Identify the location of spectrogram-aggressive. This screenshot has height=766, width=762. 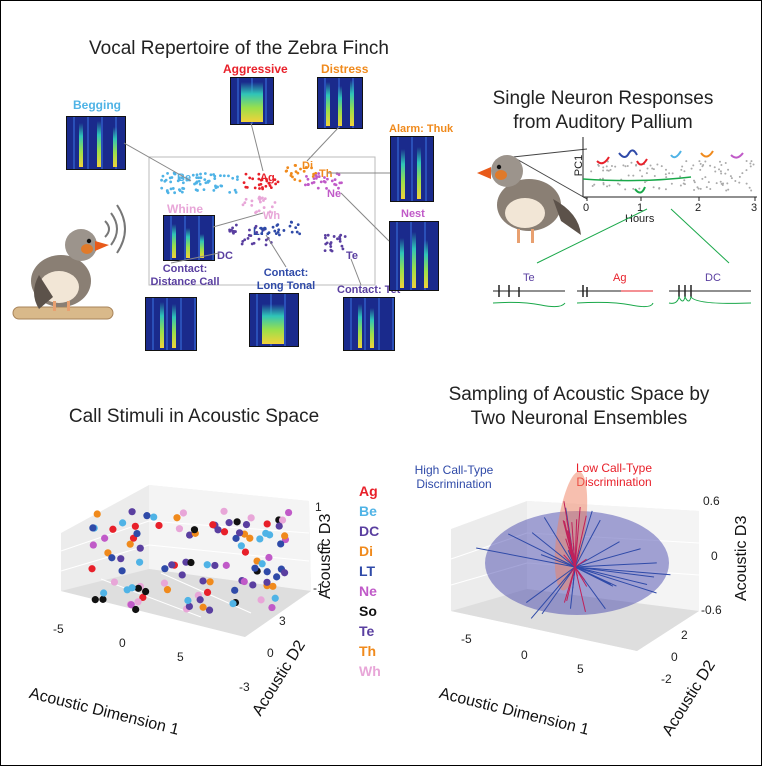
(252, 101).